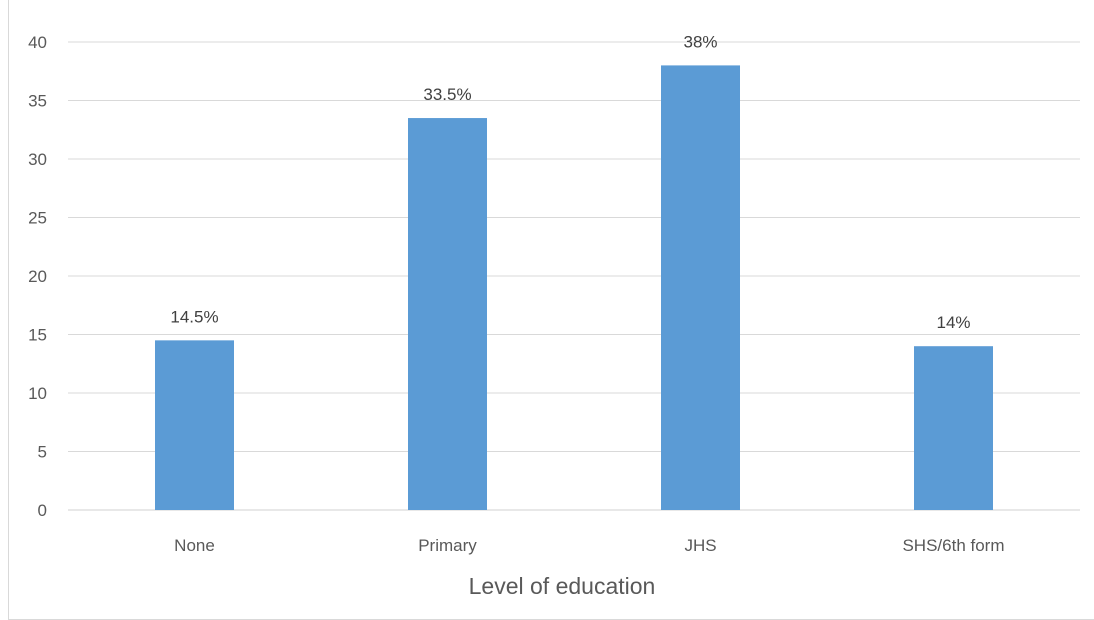 Image resolution: width=1094 pixels, height=620 pixels. I want to click on x-tick-label: None, so click(194, 545).